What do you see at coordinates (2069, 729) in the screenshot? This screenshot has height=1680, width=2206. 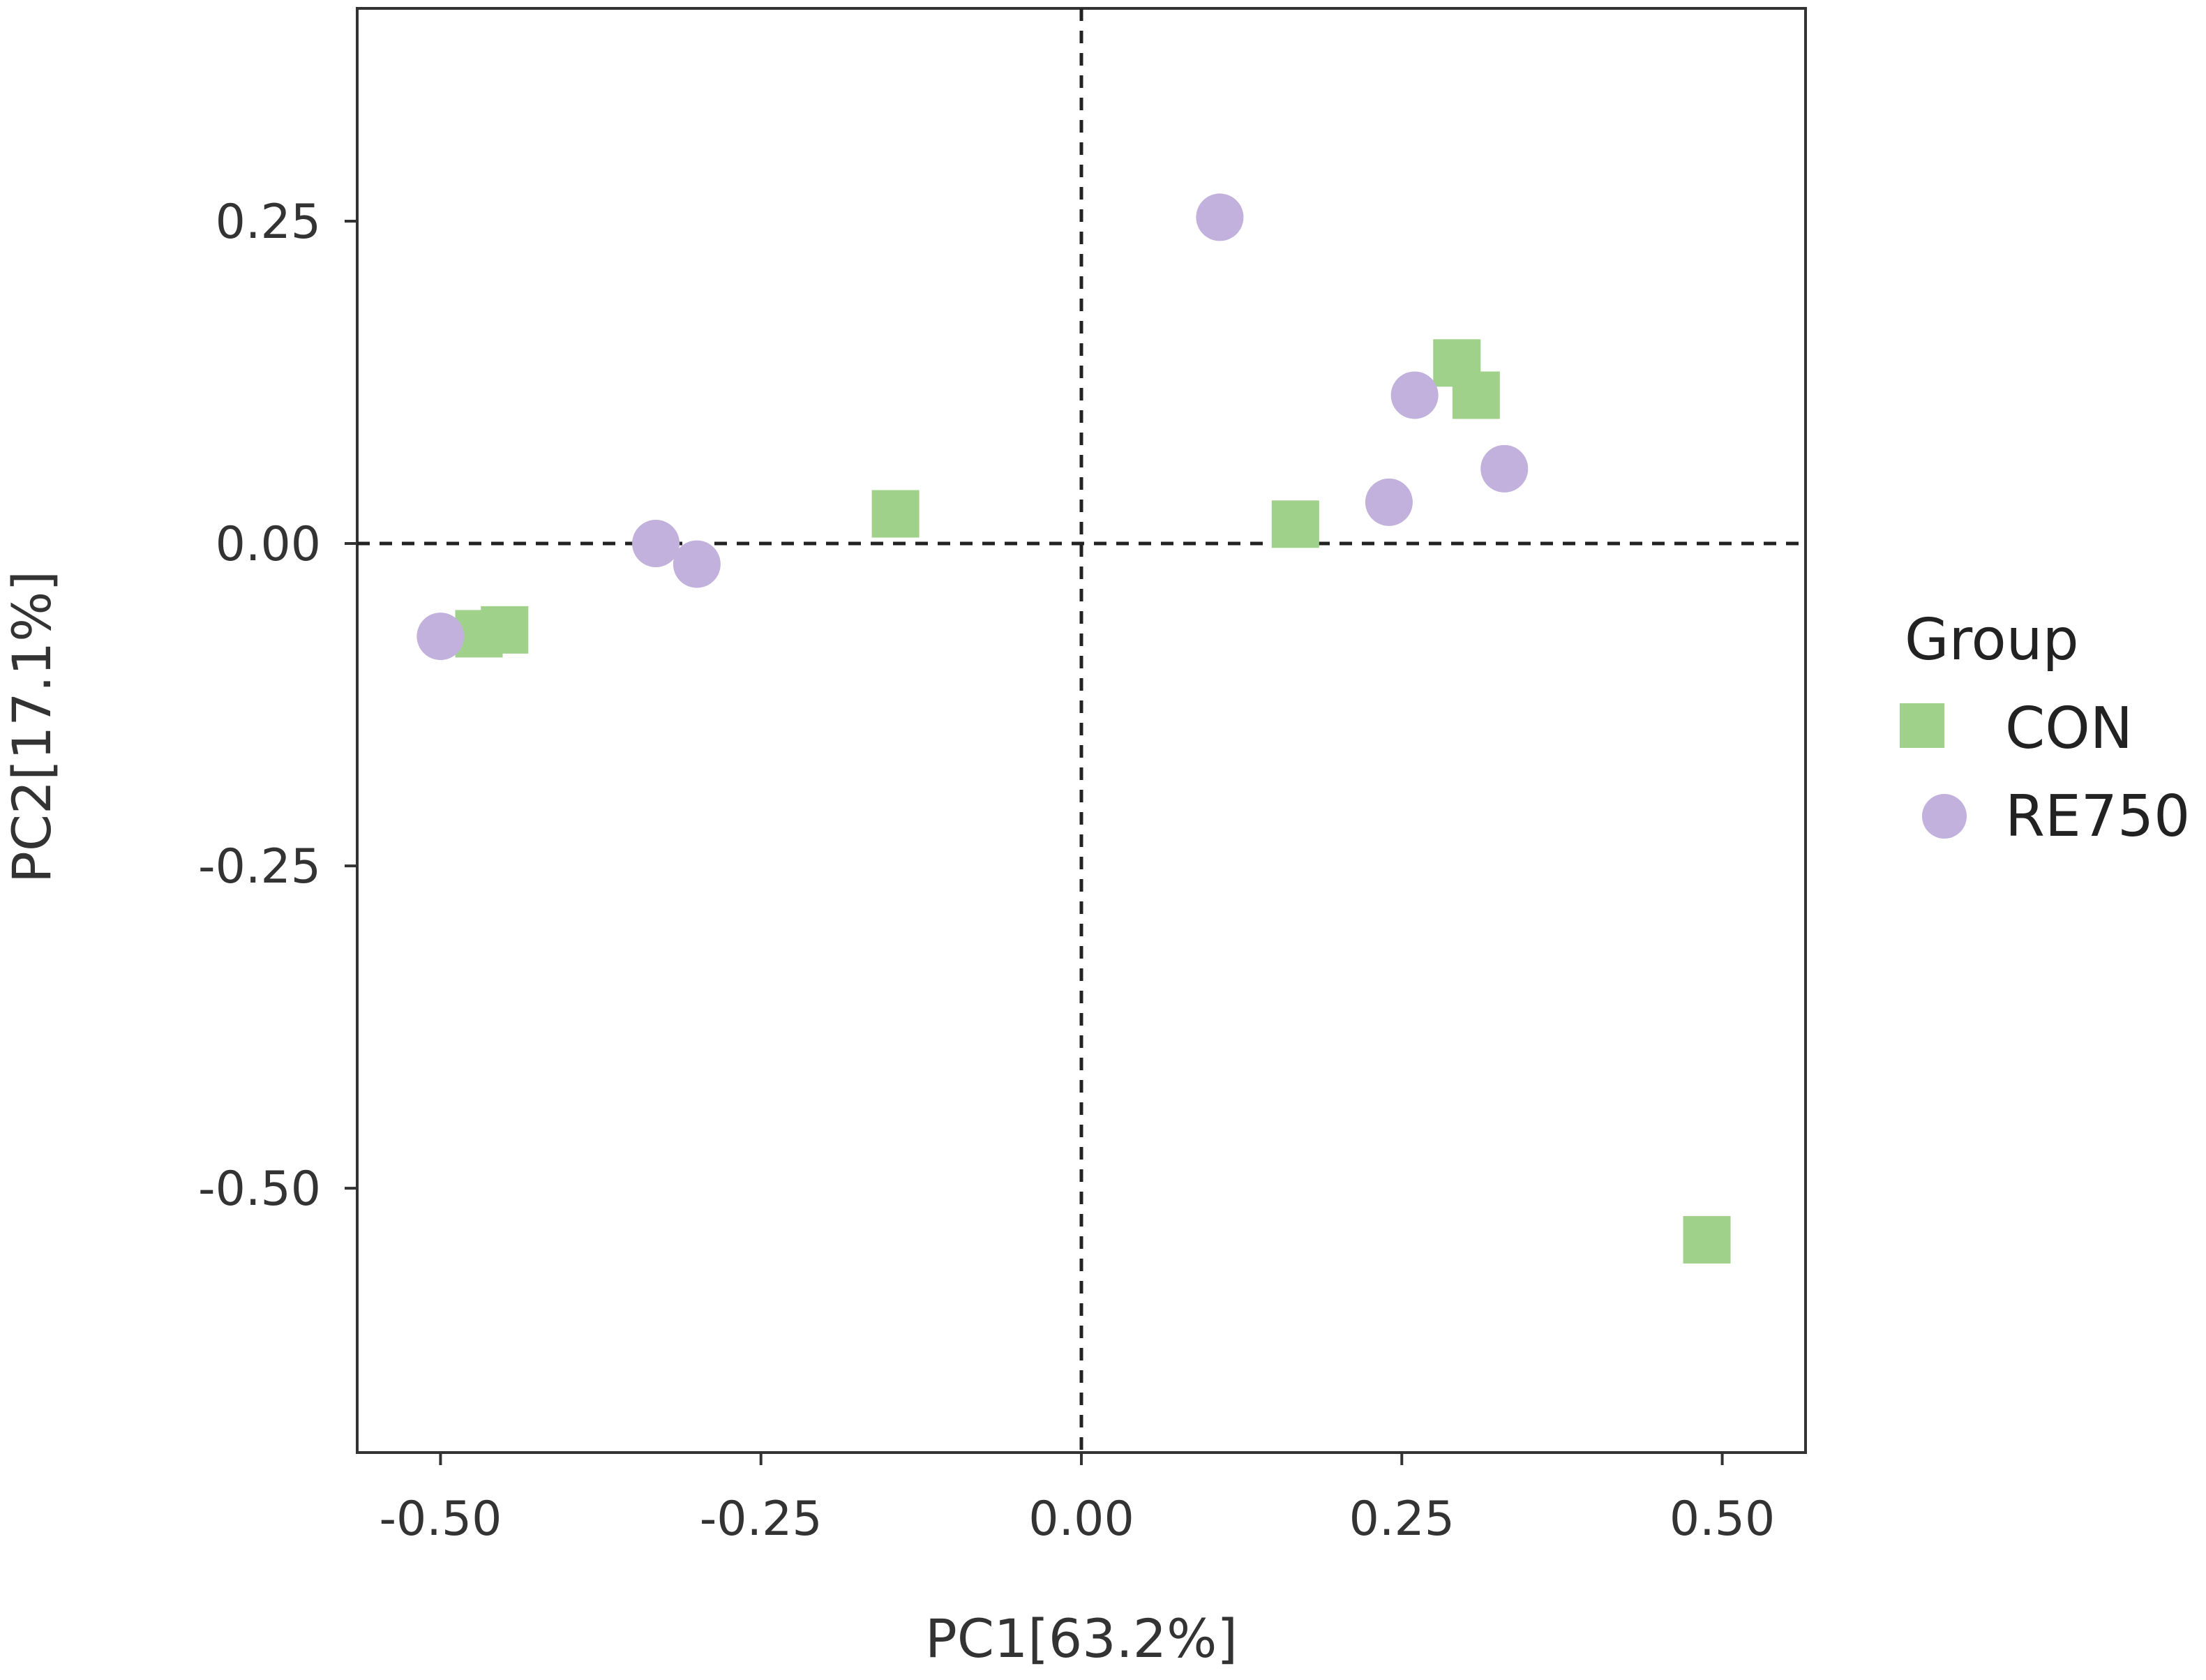 I see `legend-label-con: CON` at bounding box center [2069, 729].